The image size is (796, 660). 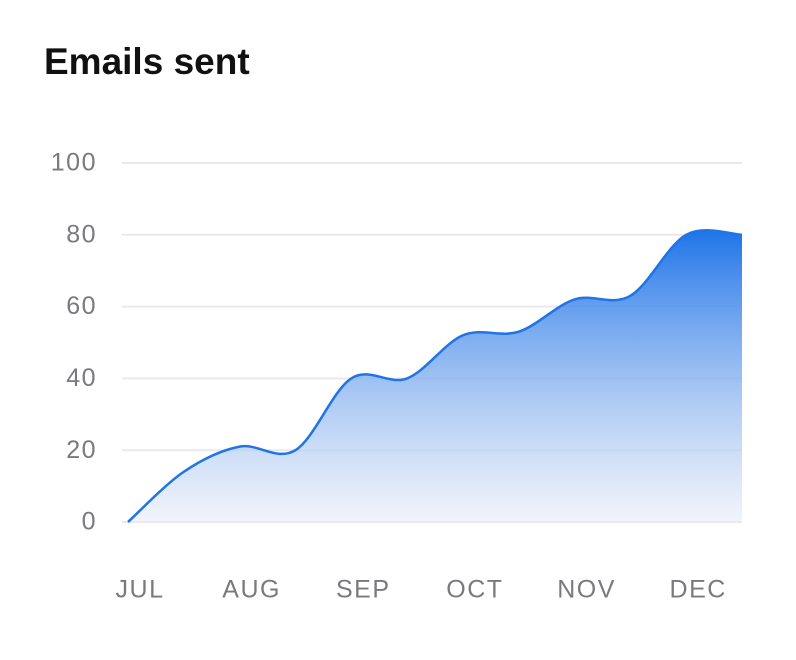 What do you see at coordinates (81, 306) in the screenshot?
I see `y-tick-label: 60` at bounding box center [81, 306].